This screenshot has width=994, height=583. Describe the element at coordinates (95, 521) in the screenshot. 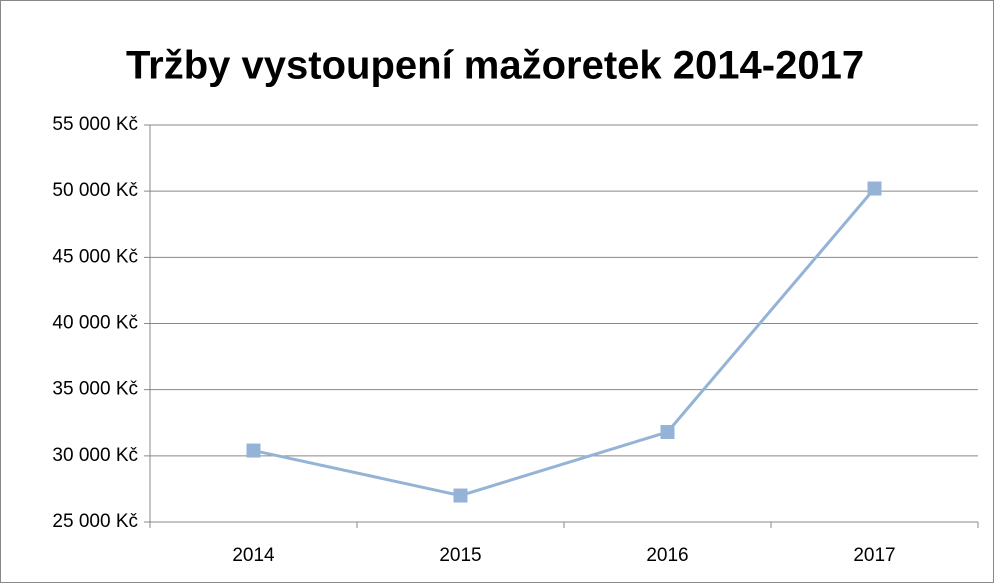

I see `y-tick-label: 25 000 Kč` at that location.